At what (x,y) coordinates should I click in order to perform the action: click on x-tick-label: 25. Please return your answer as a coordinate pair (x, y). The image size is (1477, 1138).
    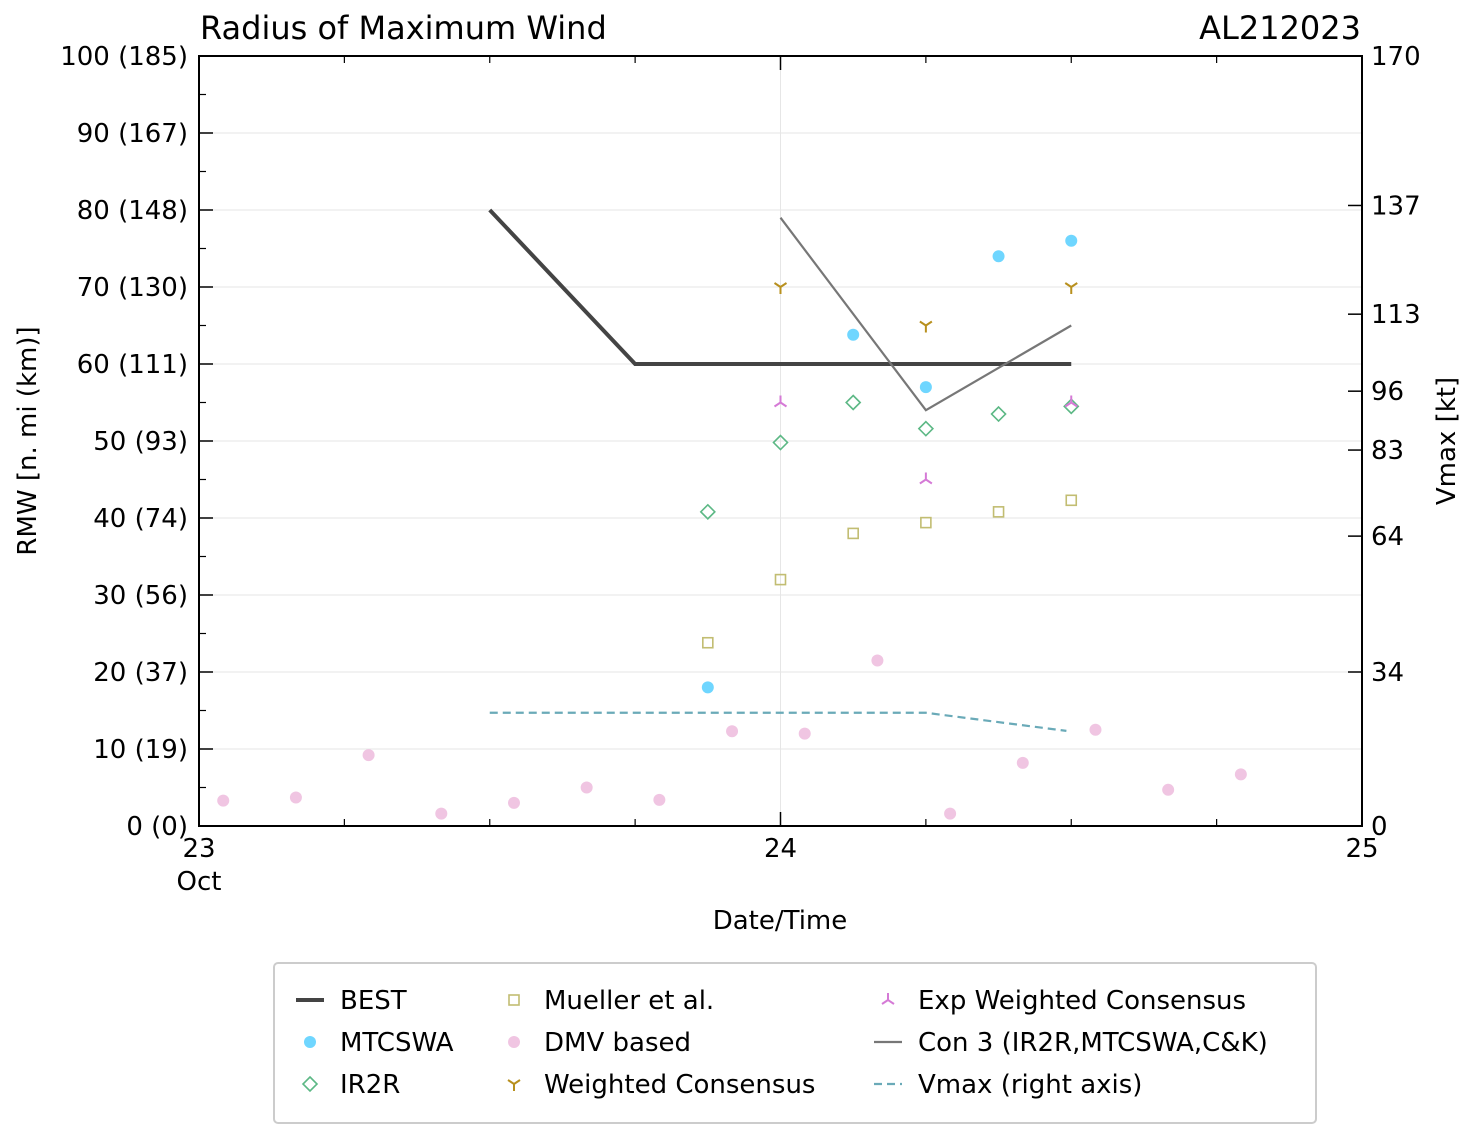
    Looking at the image, I should click on (1361, 849).